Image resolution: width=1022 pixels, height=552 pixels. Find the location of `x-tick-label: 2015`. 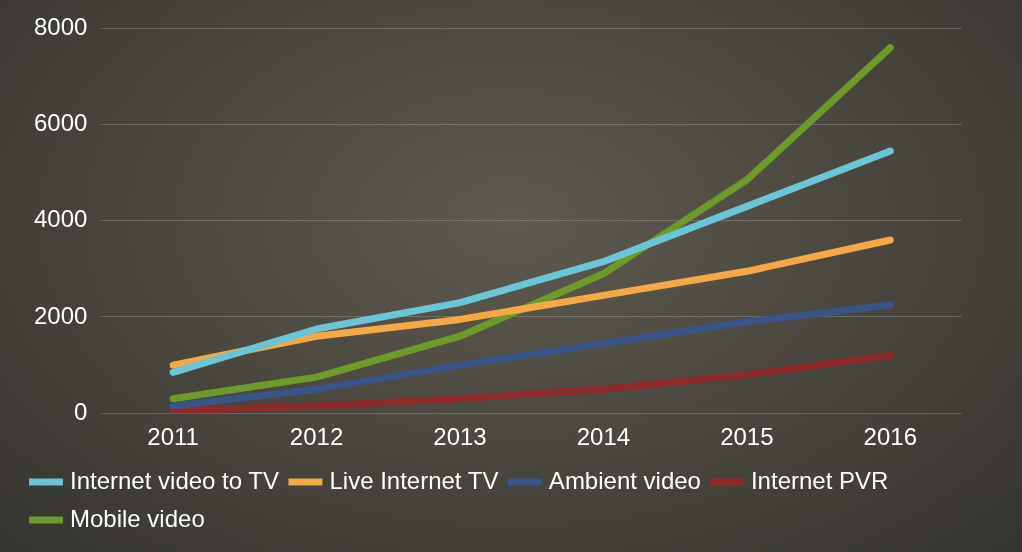

x-tick-label: 2015 is located at coordinates (747, 437).